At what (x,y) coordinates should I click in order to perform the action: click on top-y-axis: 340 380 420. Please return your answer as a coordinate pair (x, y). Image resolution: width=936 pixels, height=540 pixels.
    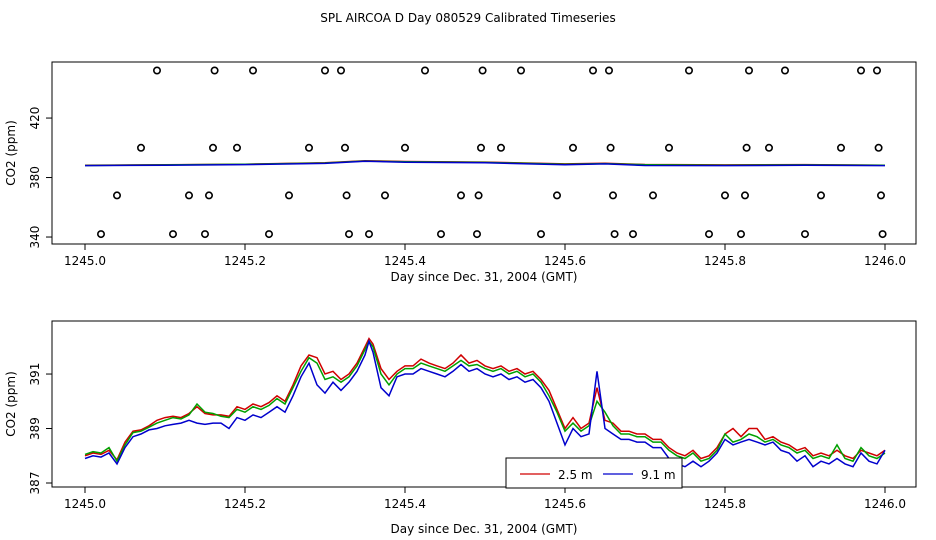
    Looking at the image, I should click on (40, 178).